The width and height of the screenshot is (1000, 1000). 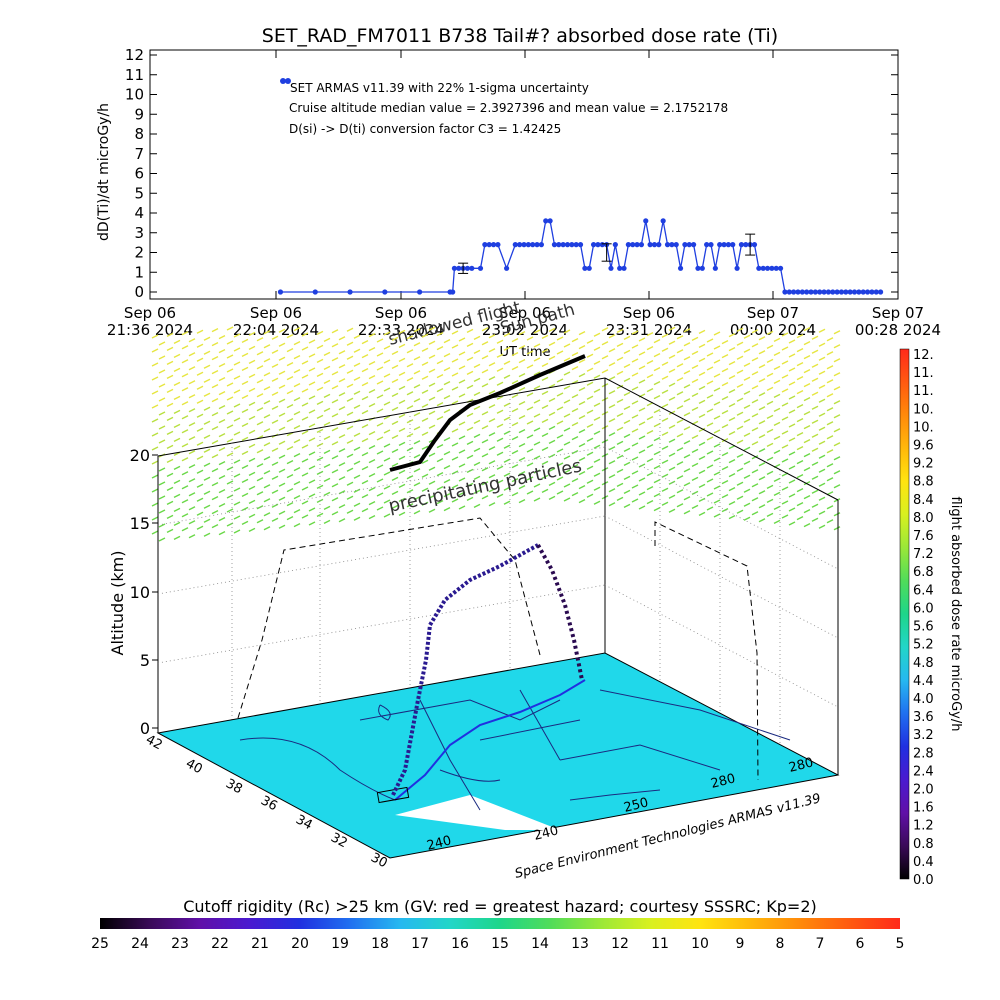 What do you see at coordinates (460, 944) in the screenshot?
I see `cutoff-rigidity-tick-label: 16` at bounding box center [460, 944].